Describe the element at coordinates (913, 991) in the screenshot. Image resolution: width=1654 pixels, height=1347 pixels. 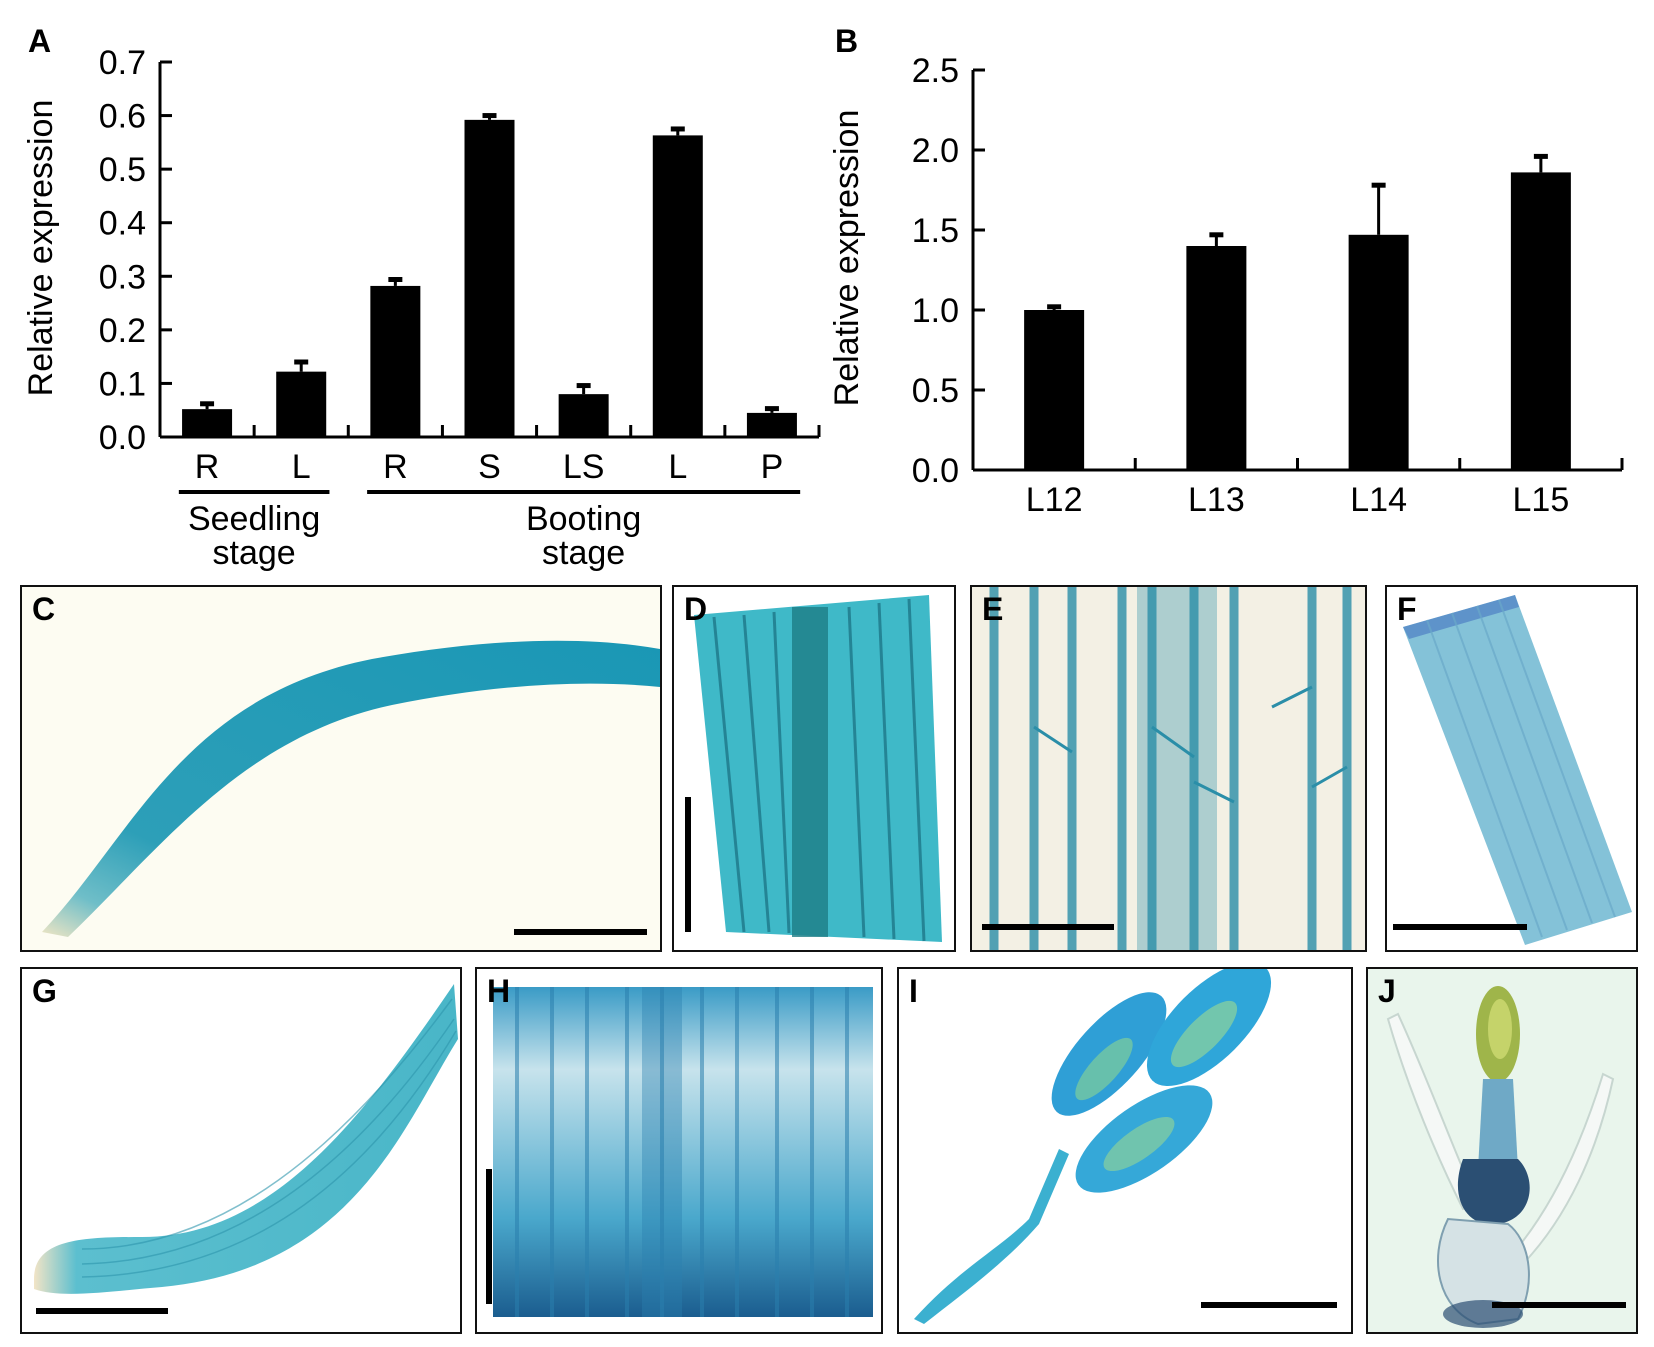
I see `panel-label-i: I` at that location.